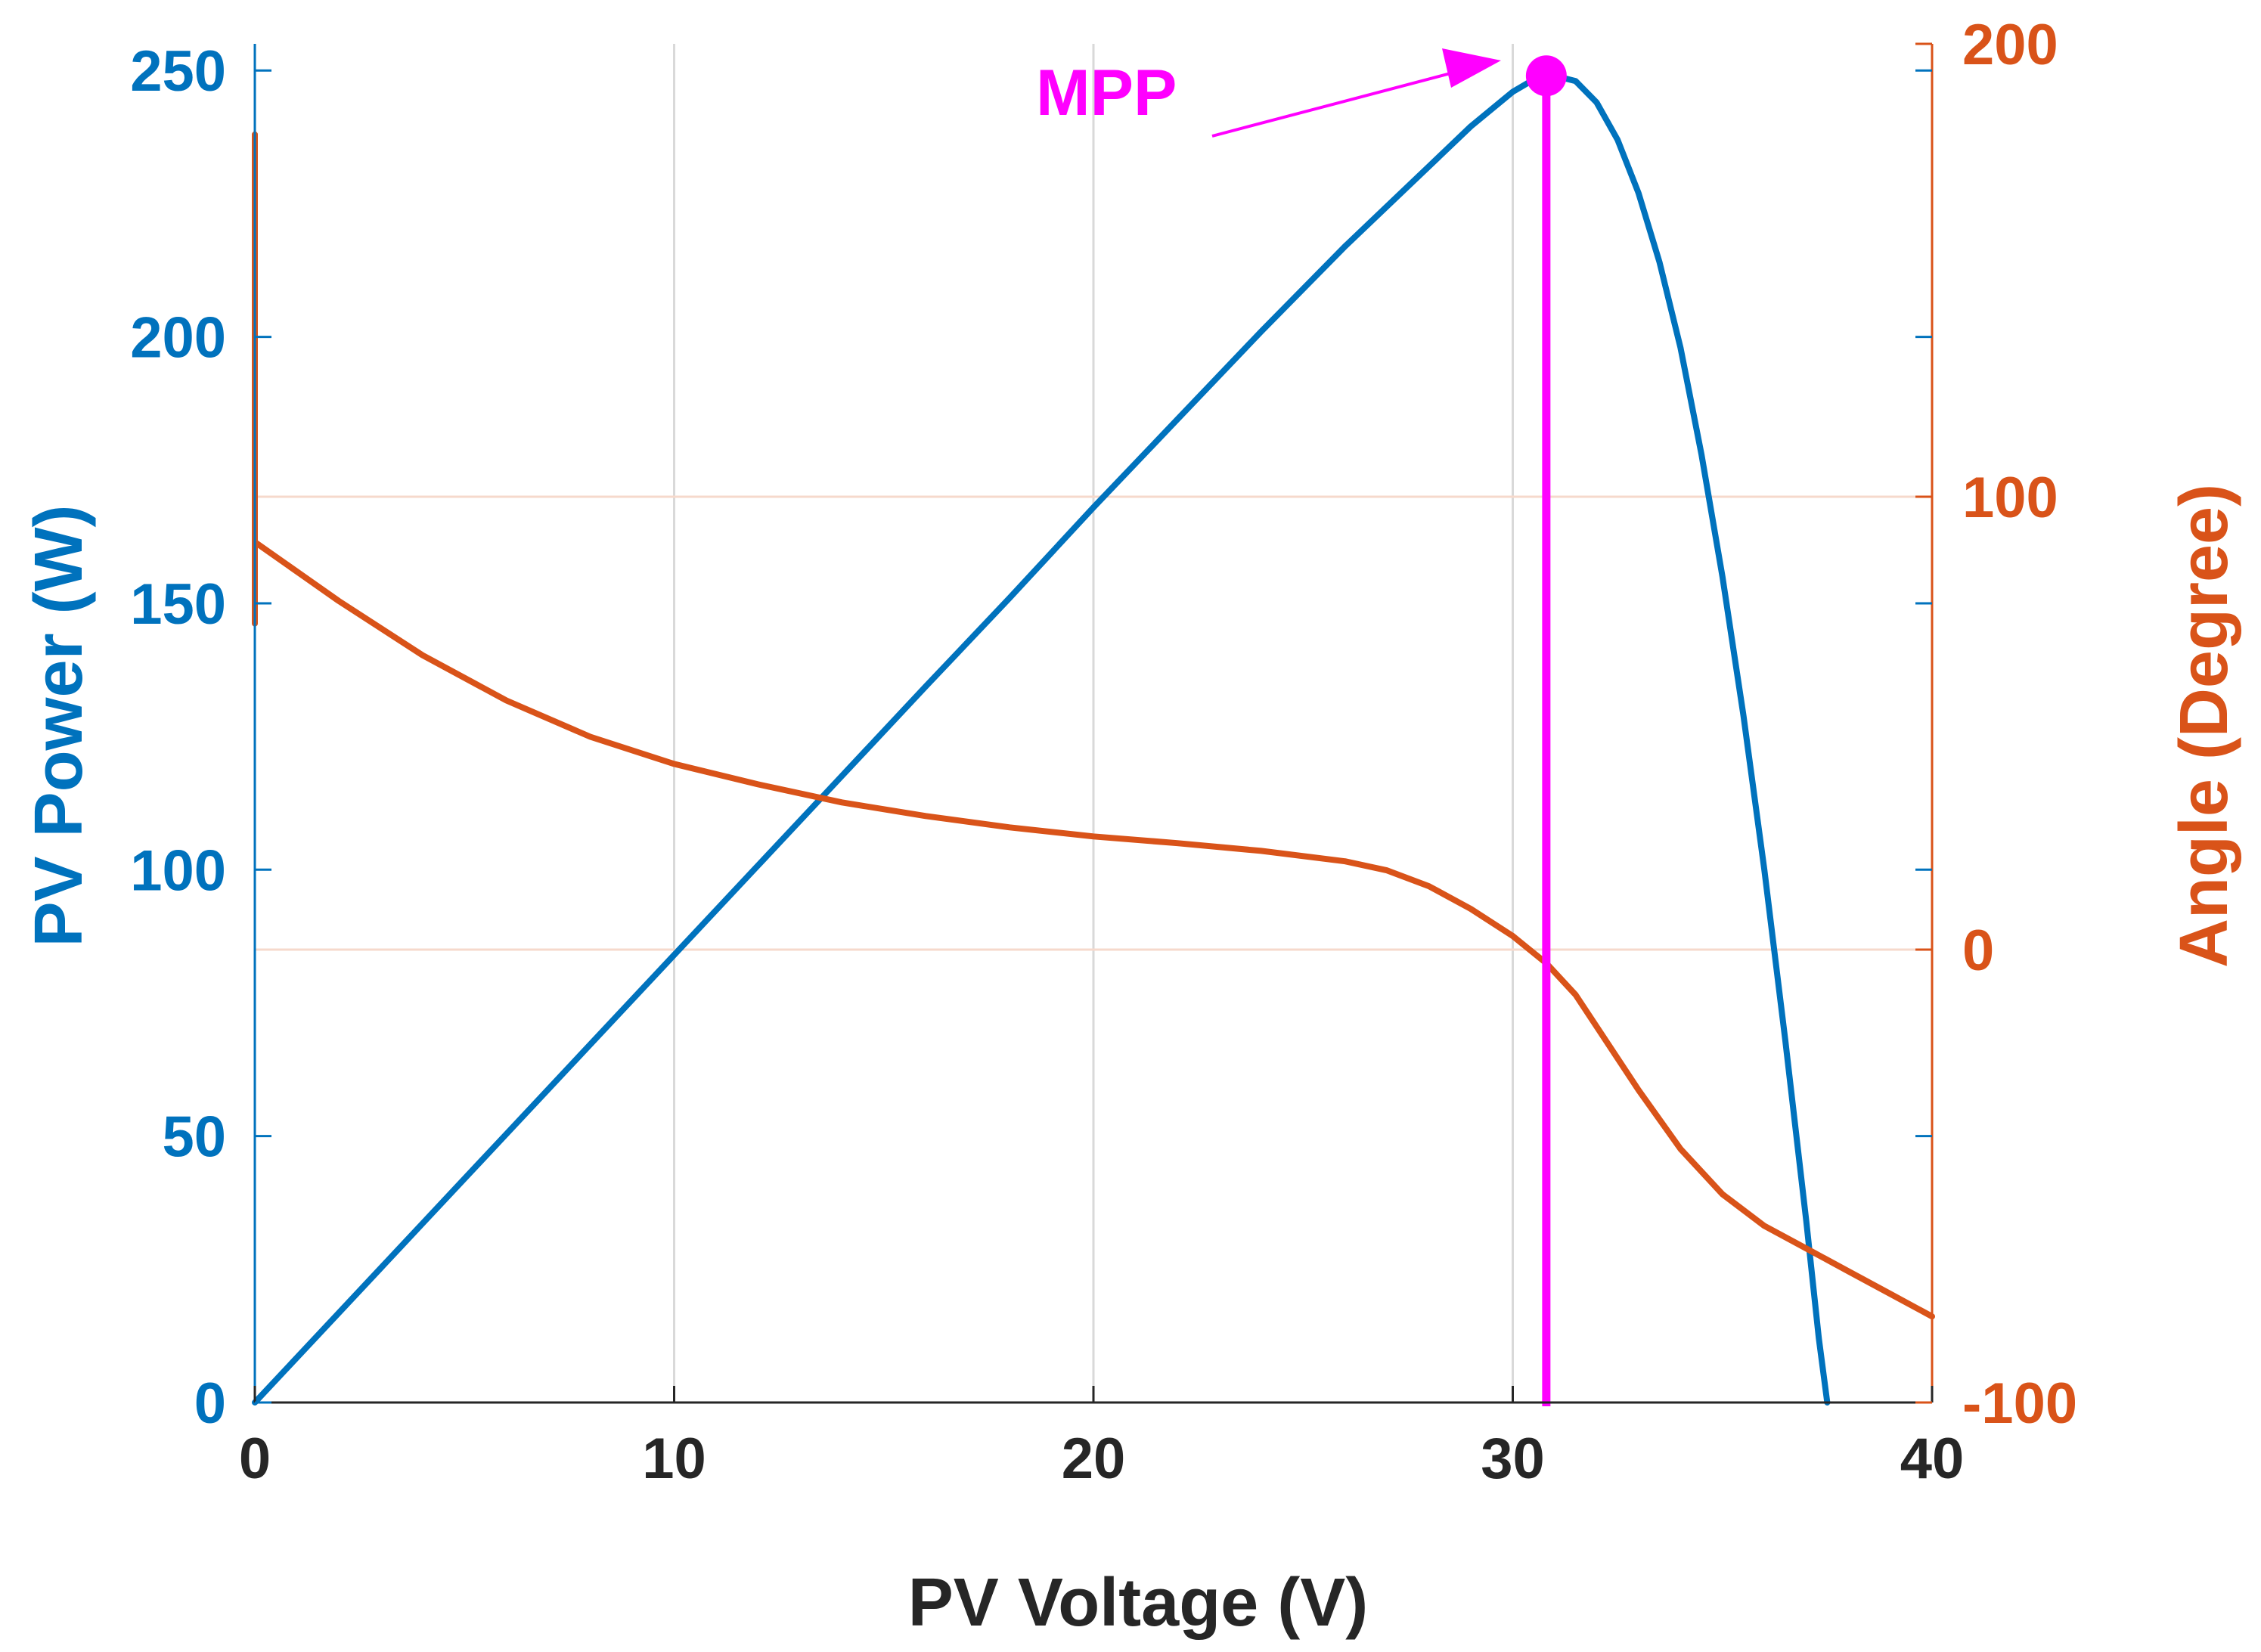  Describe the element at coordinates (2010, 498) in the screenshot. I see `right-tick-label: 100` at that location.